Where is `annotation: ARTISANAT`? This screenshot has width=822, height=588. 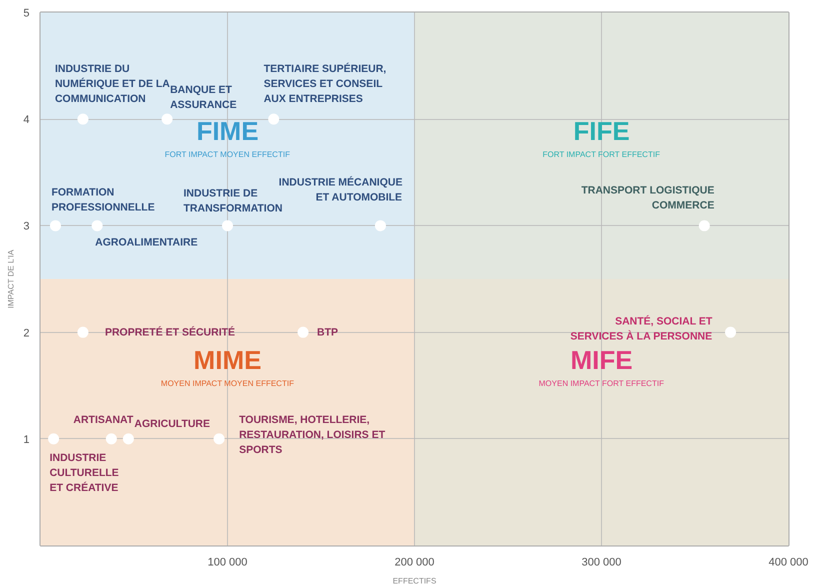
annotation: ARTISANAT is located at coordinates (103, 420).